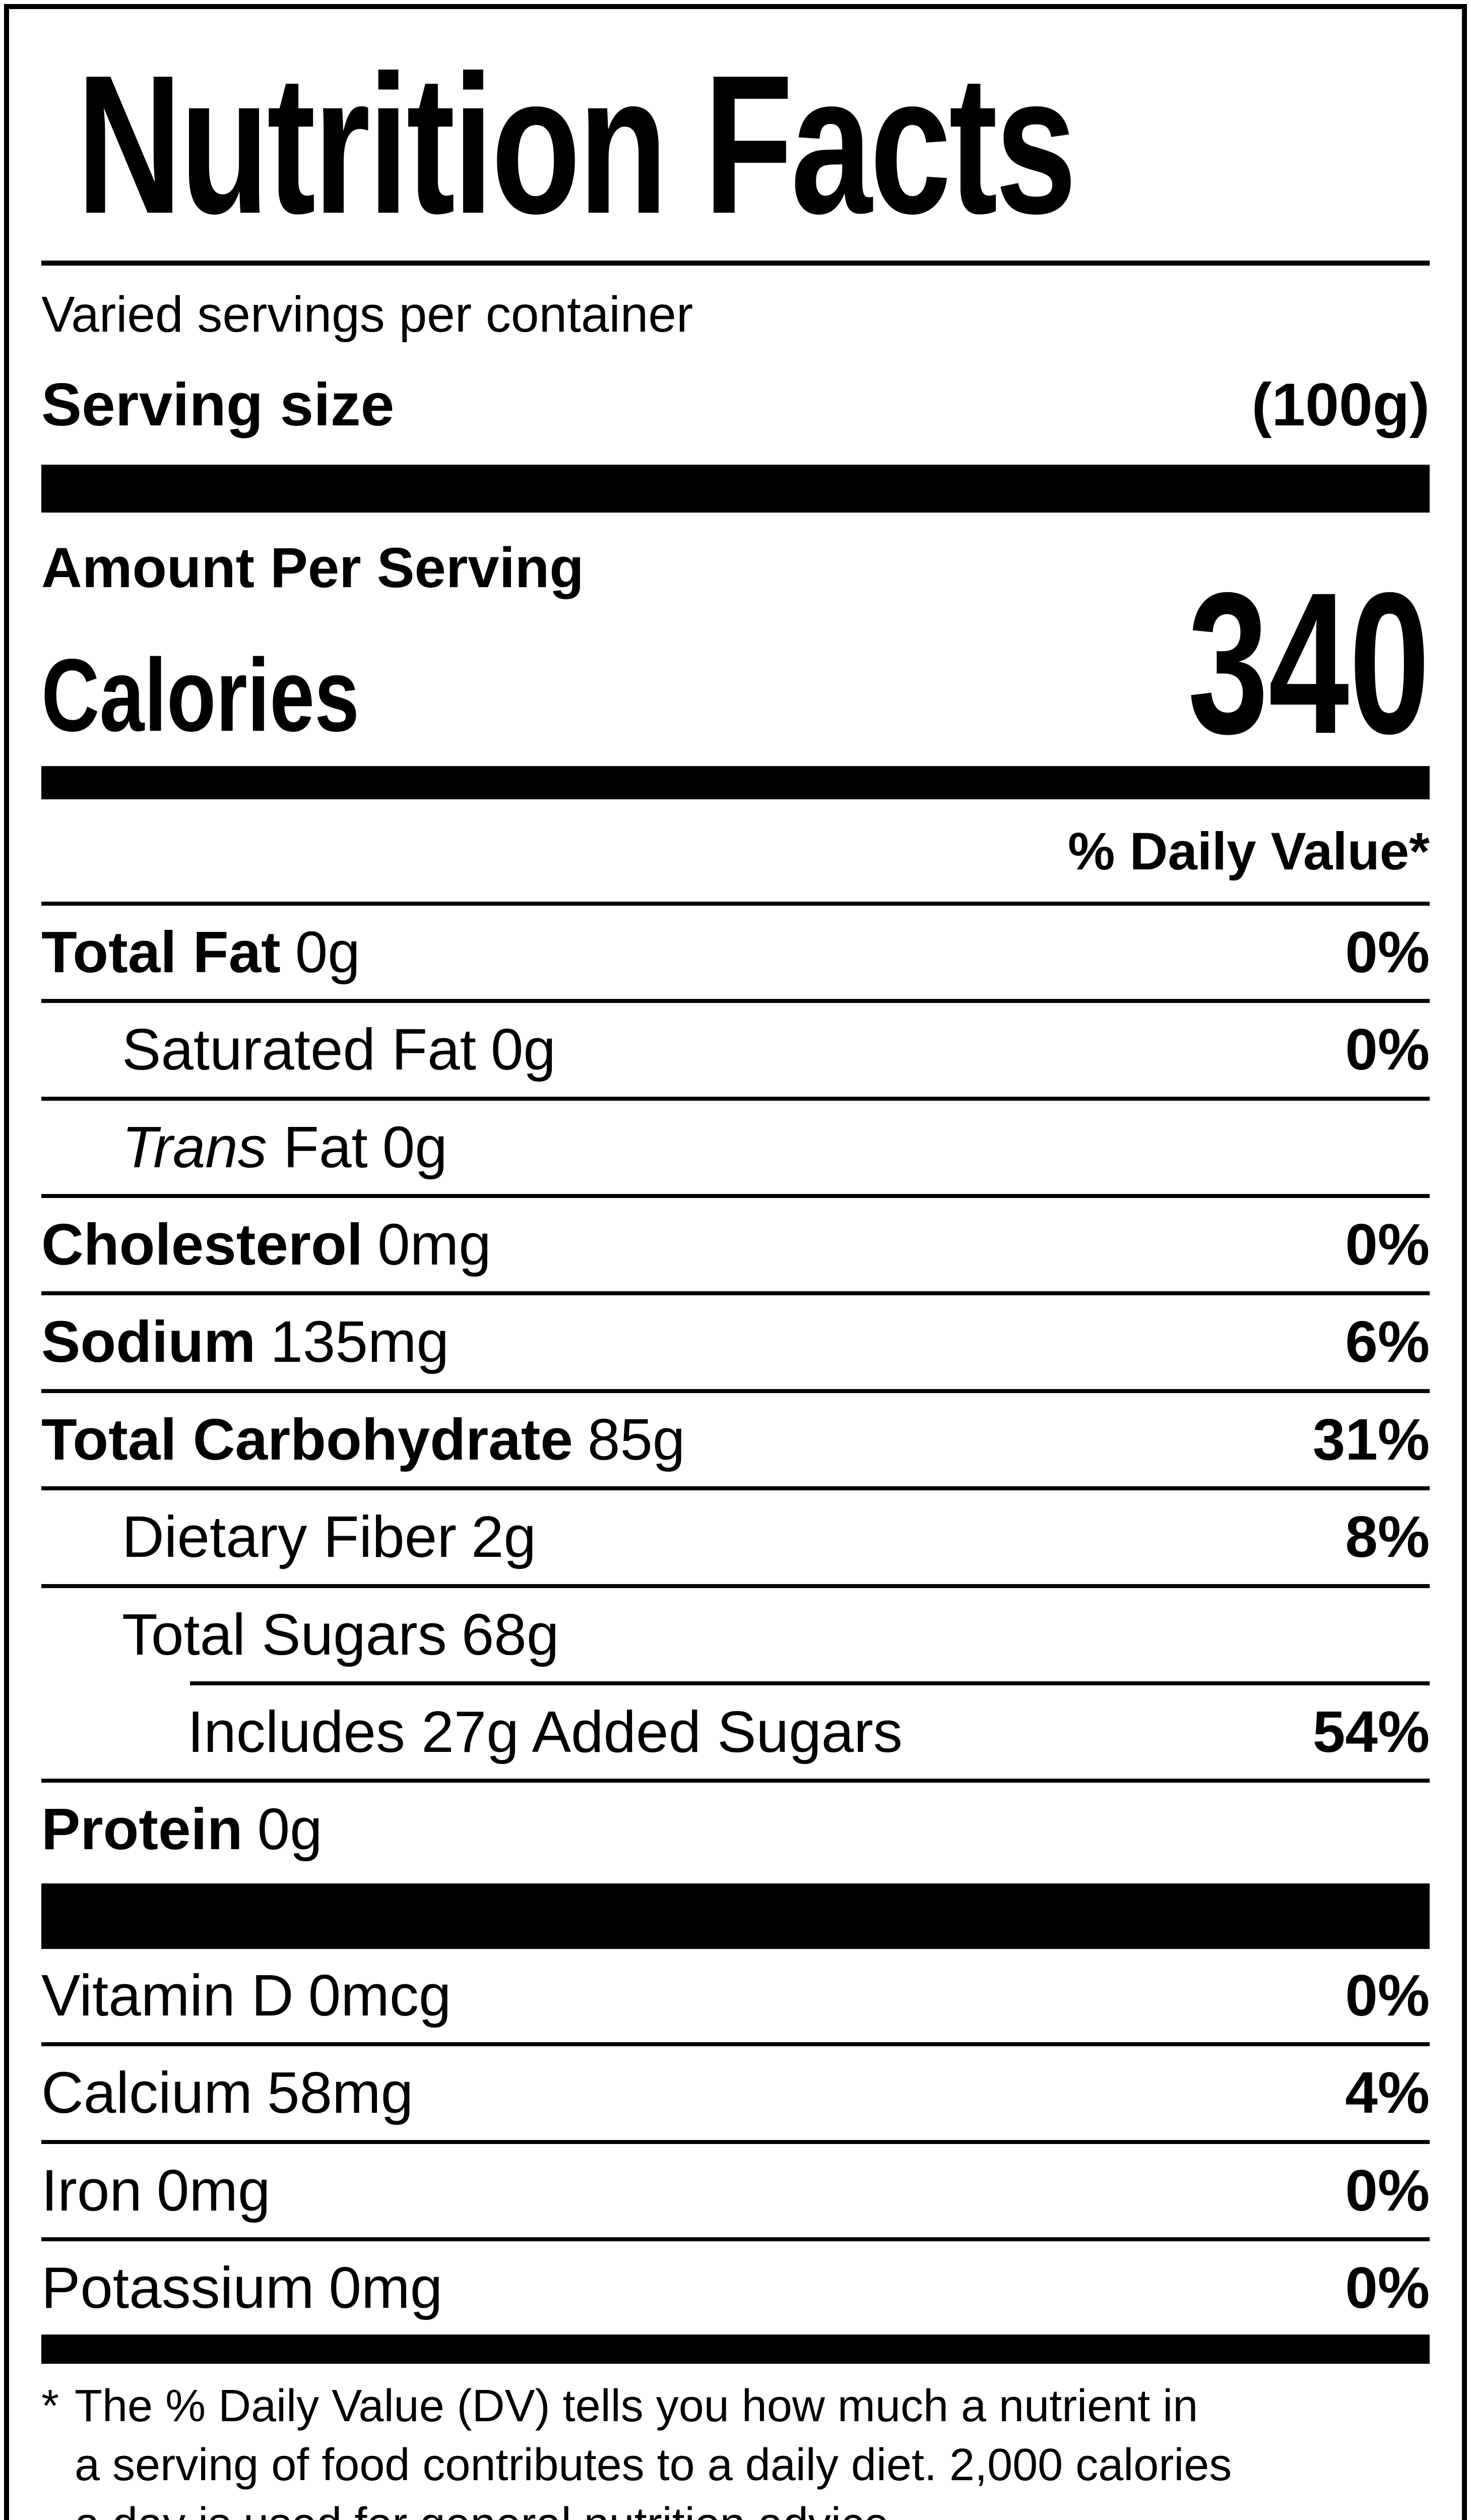 The image size is (1471, 2520). I want to click on nutrient-row-total-fat: Total Fat 0g 0%, so click(735, 953).